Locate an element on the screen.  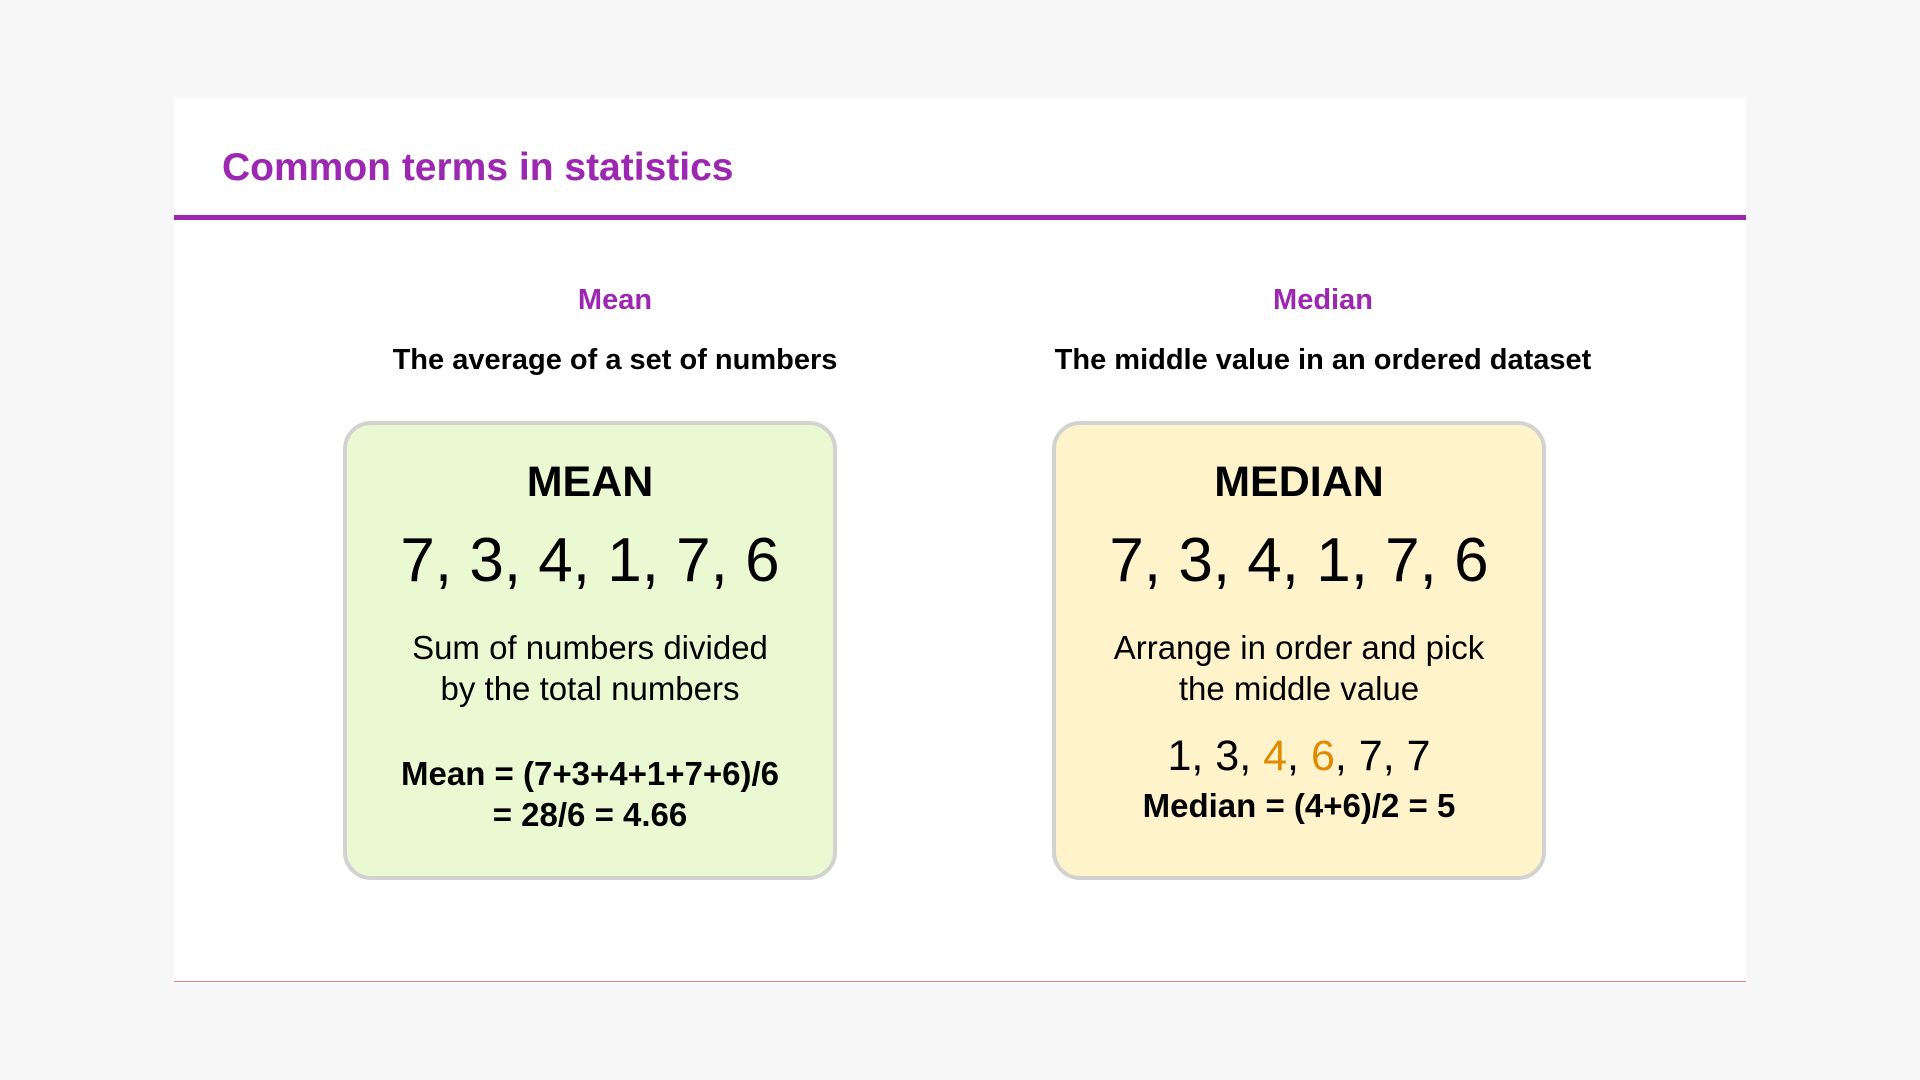
sorted-number-middle: 6 is located at coordinates (1322, 756).